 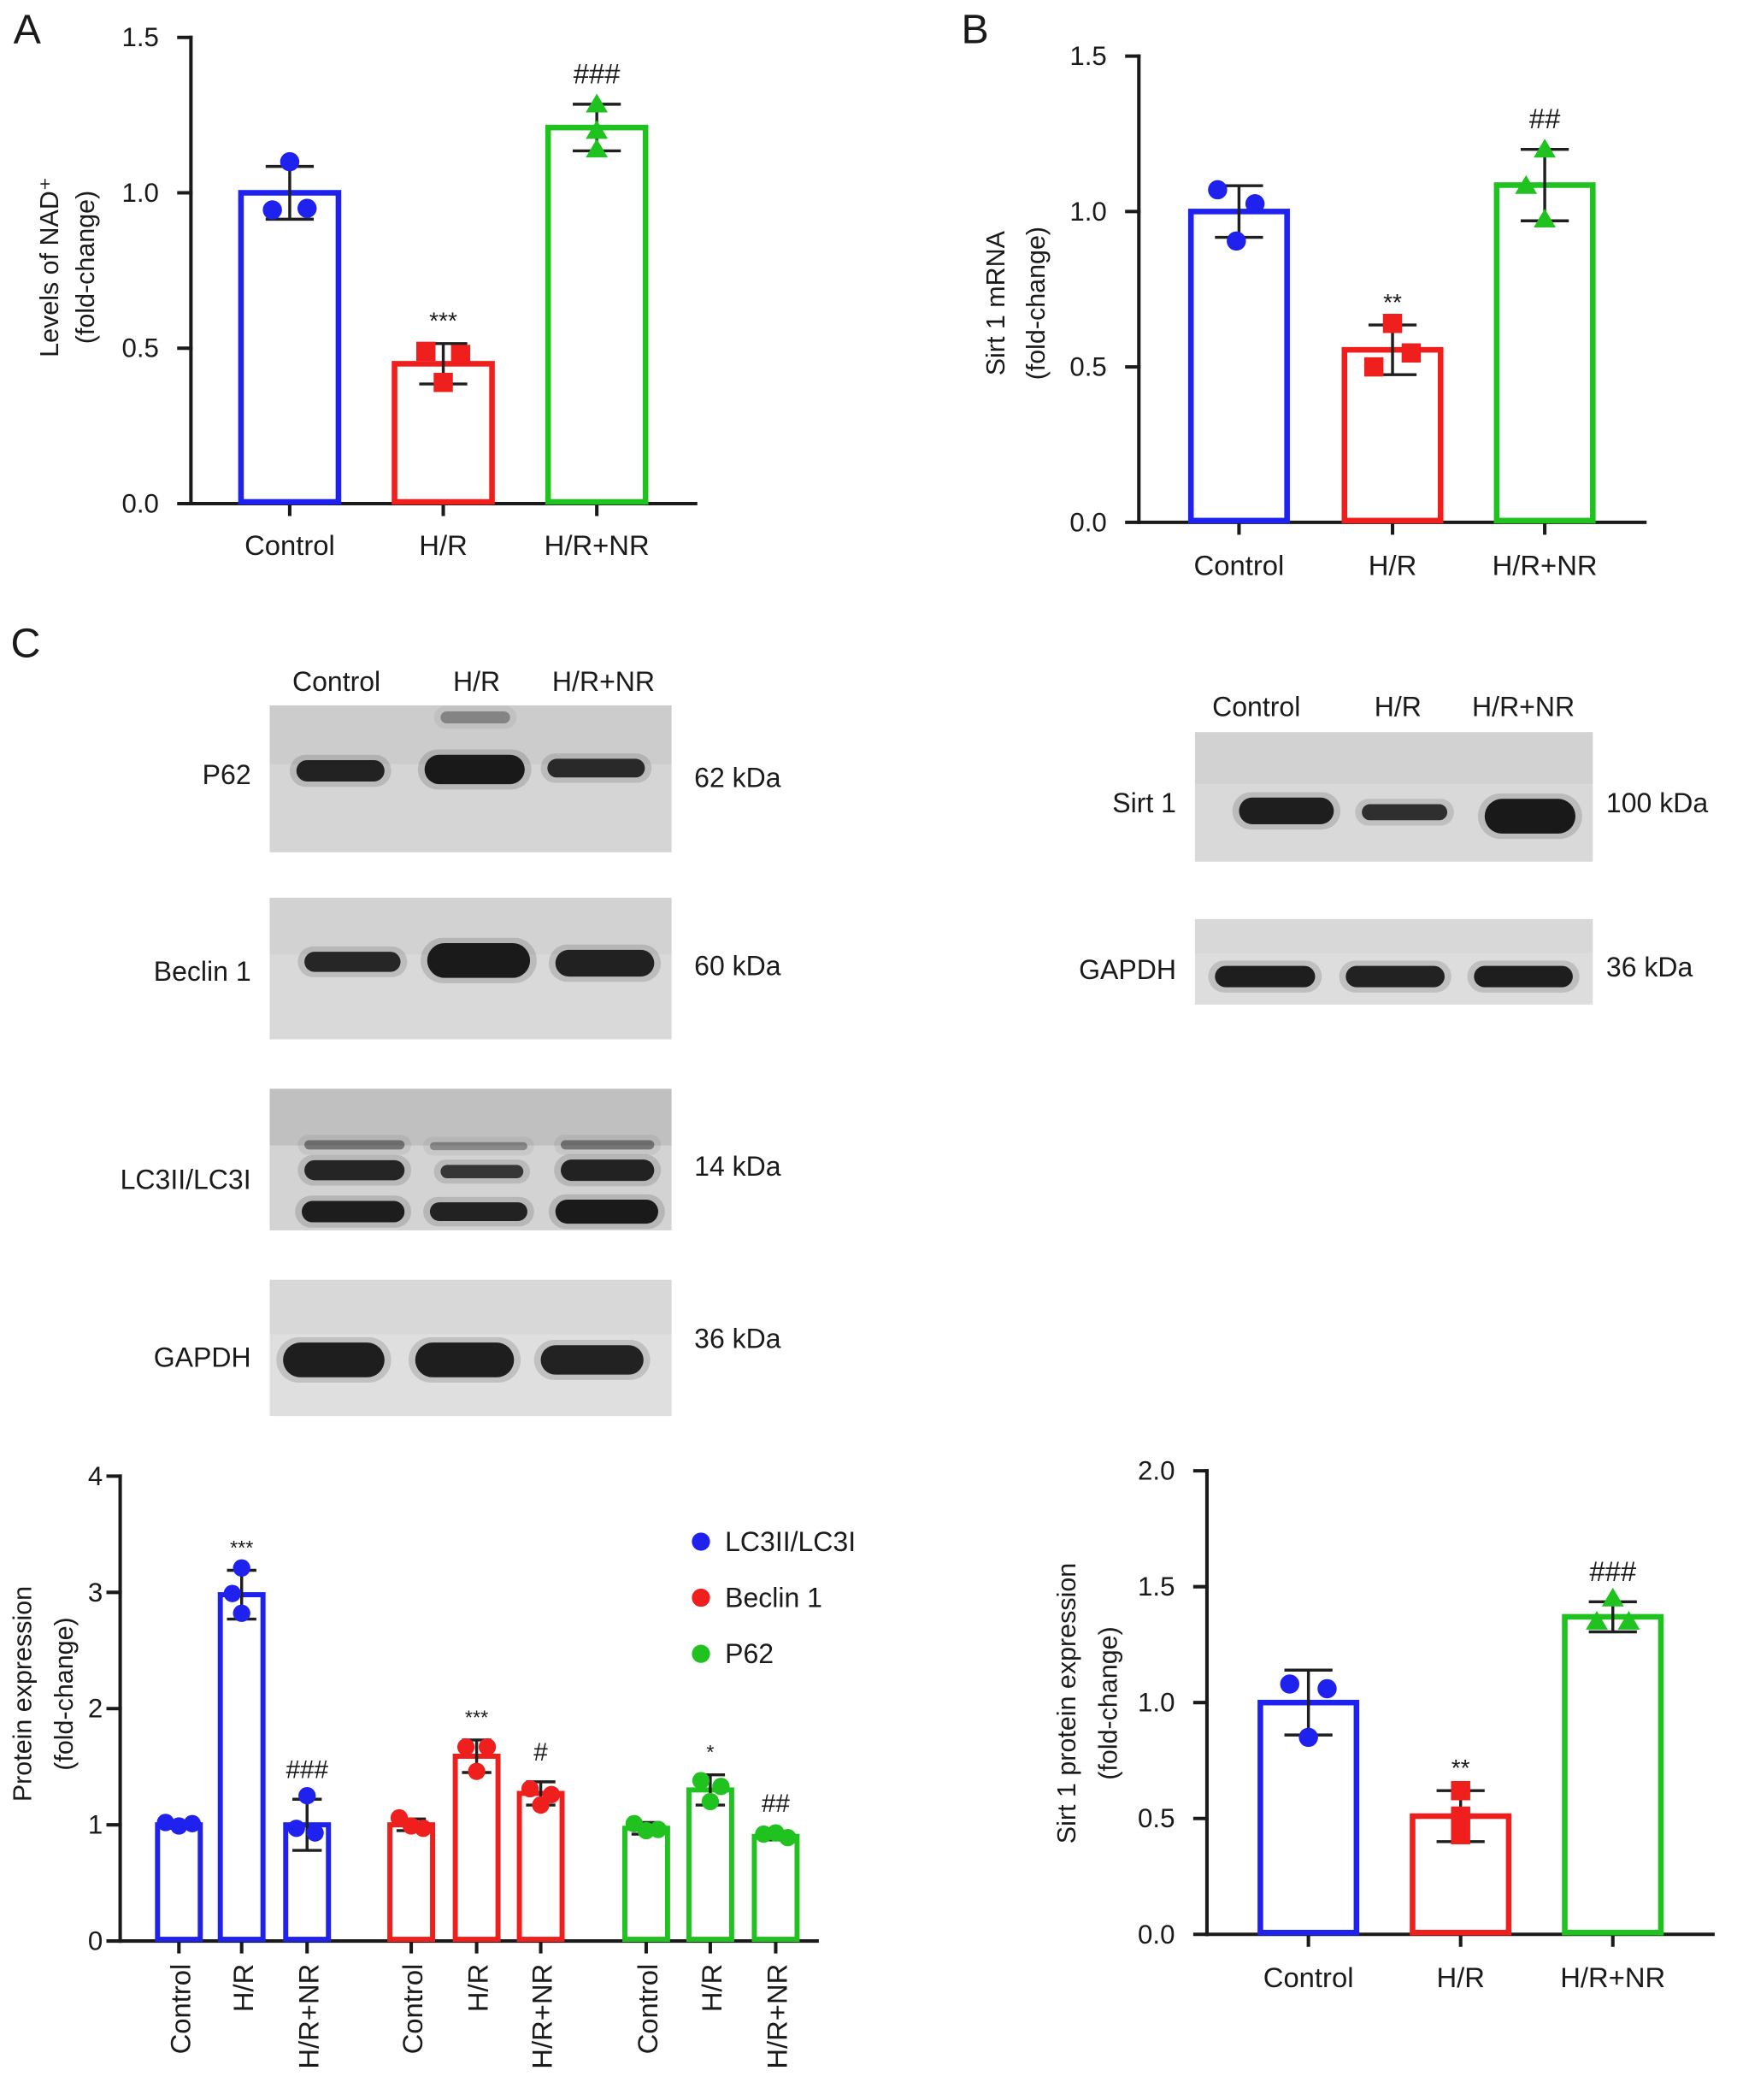 I want to click on legend-label: Beclin 1, so click(x=774, y=1598).